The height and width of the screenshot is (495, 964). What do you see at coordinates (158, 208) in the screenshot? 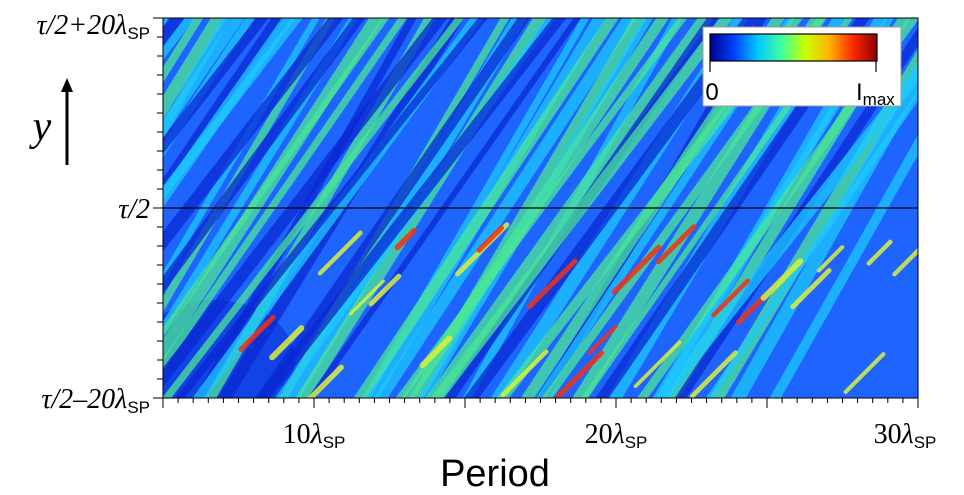
I see `y-axis-ticks` at bounding box center [158, 208].